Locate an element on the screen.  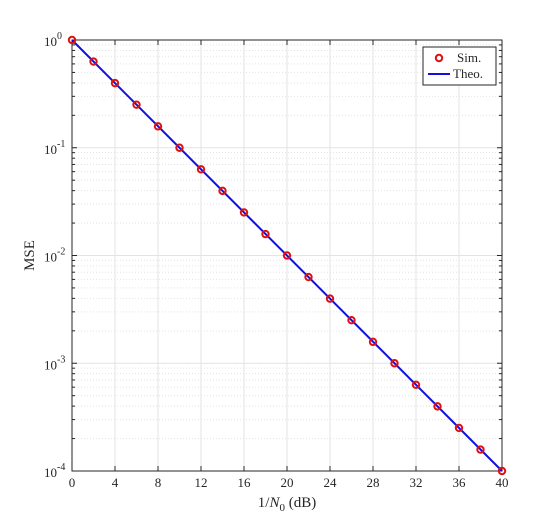
y-tick-label-0: 10⁰ is located at coordinates (53, 40).